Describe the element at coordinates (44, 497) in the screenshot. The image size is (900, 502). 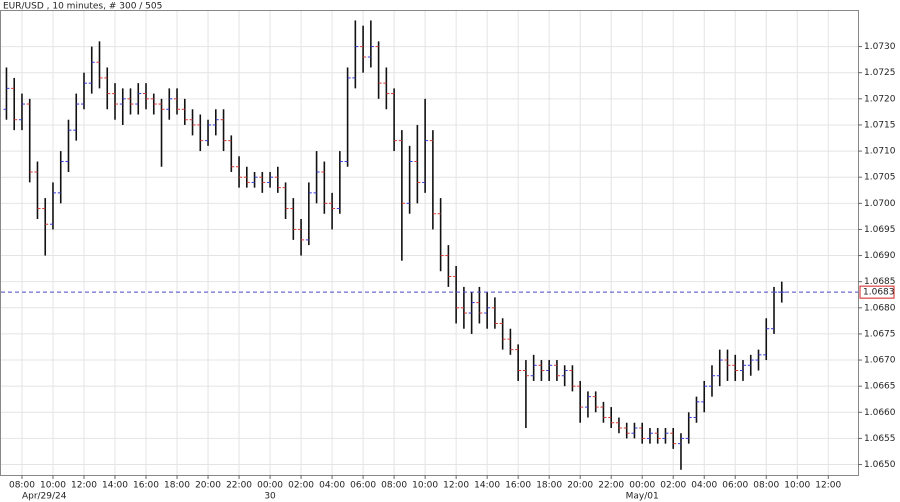
I see `date-label: Apr/29/24` at that location.